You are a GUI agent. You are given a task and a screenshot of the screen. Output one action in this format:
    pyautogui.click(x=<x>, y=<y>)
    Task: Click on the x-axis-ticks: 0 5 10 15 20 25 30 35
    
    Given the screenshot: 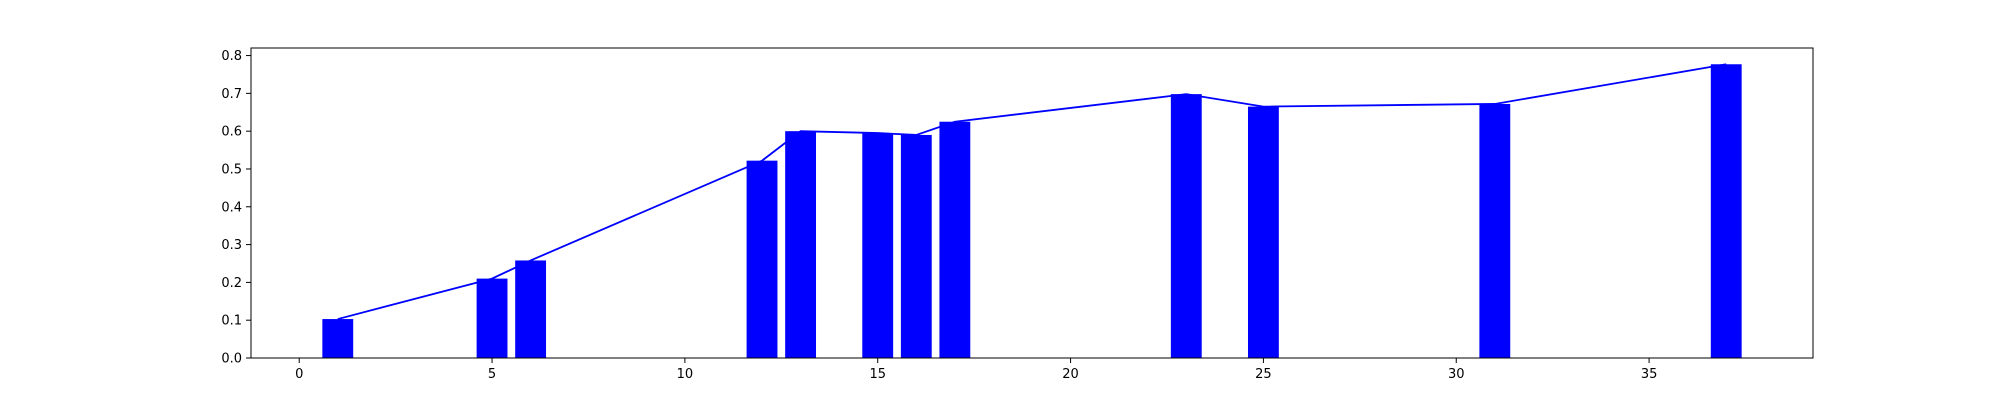 What is the action you would take?
    pyautogui.click(x=976, y=370)
    